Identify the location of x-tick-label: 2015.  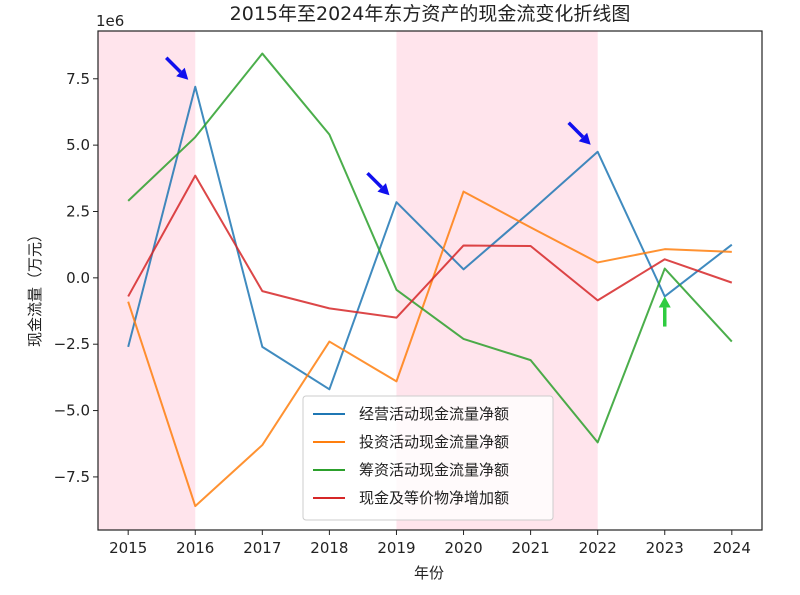
(128, 548).